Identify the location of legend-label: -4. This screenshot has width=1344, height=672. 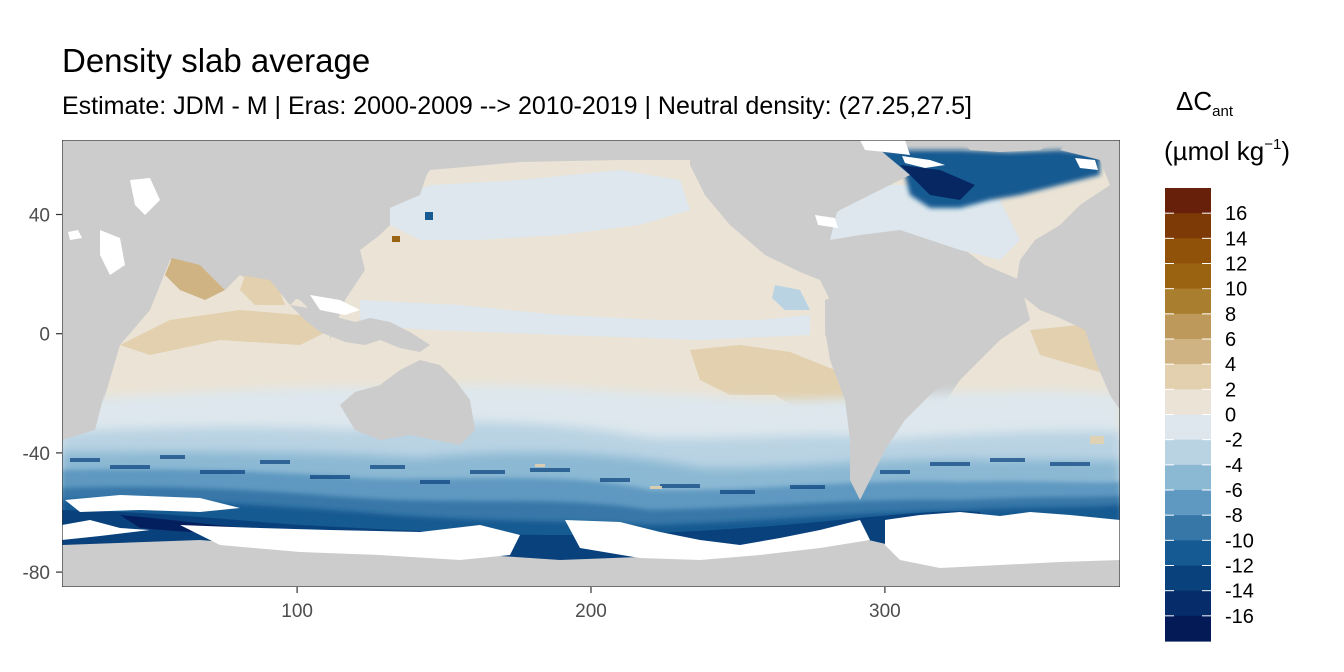
(1234, 466).